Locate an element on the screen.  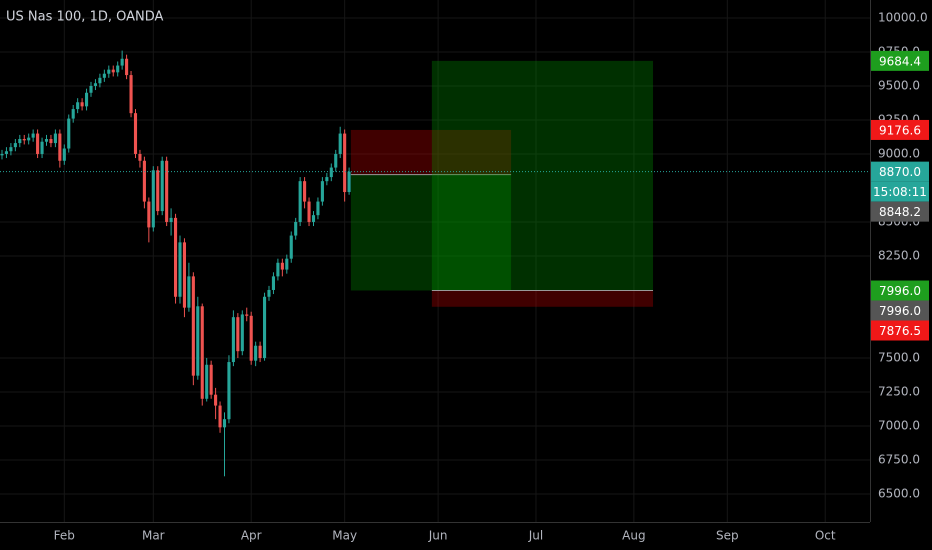
x-tick-label: May is located at coordinates (344, 536).